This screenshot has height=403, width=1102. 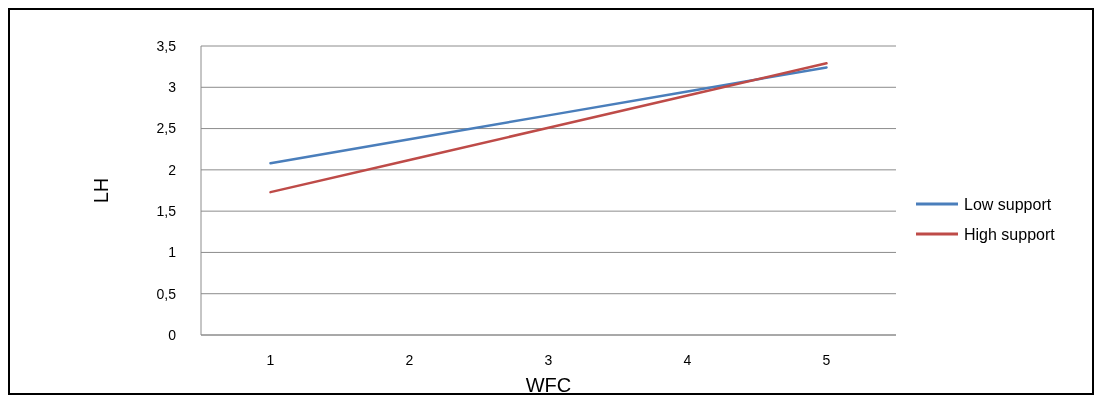 I want to click on x-tick-label: 3, so click(x=548, y=360).